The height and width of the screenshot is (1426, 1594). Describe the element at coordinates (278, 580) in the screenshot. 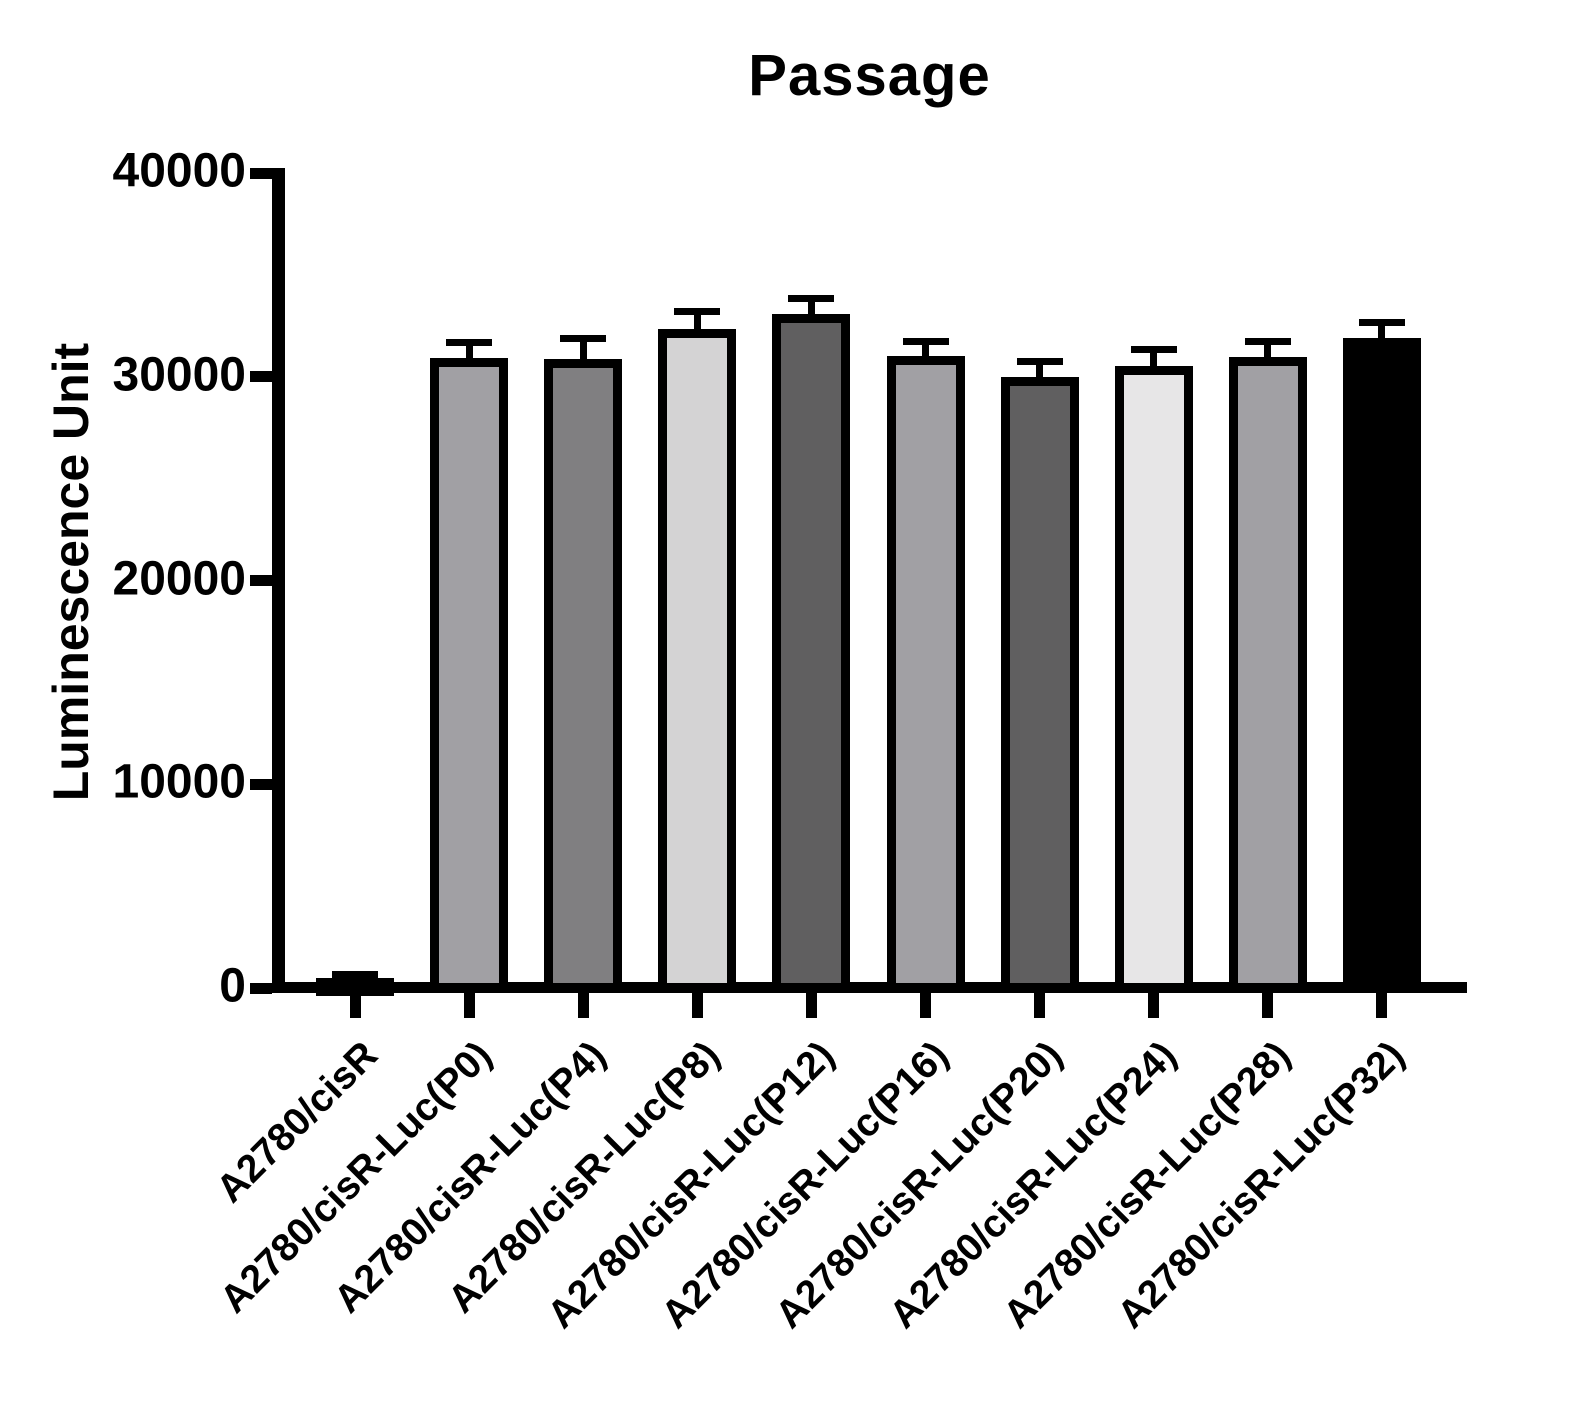

I see `y-axis-line` at that location.